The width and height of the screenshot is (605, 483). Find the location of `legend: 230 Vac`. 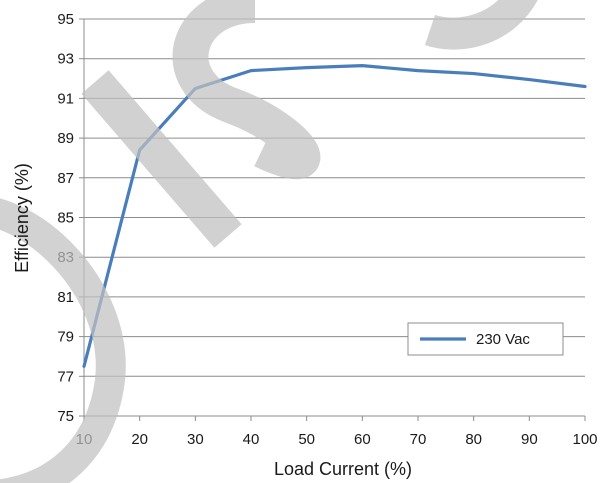

legend: 230 Vac is located at coordinates (485, 339).